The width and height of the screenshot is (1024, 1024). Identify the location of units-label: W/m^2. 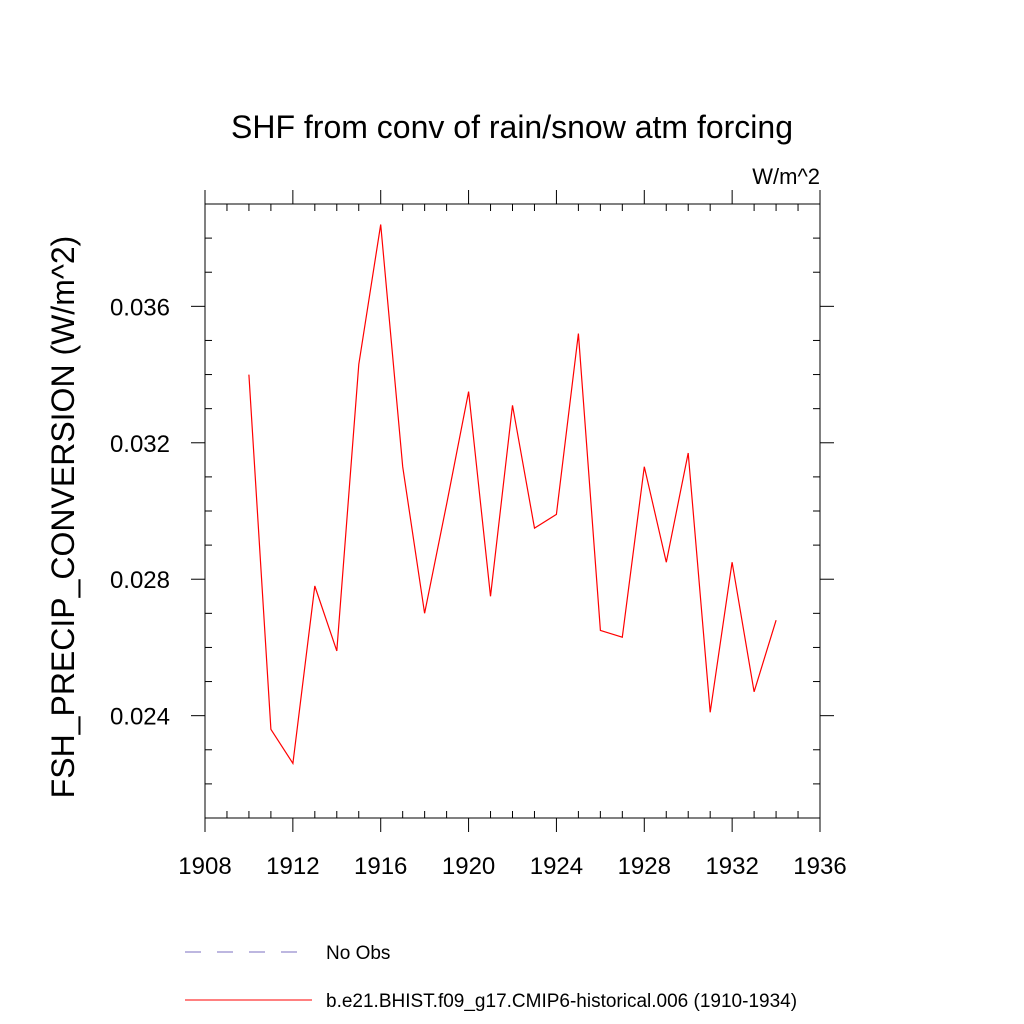
(786, 176).